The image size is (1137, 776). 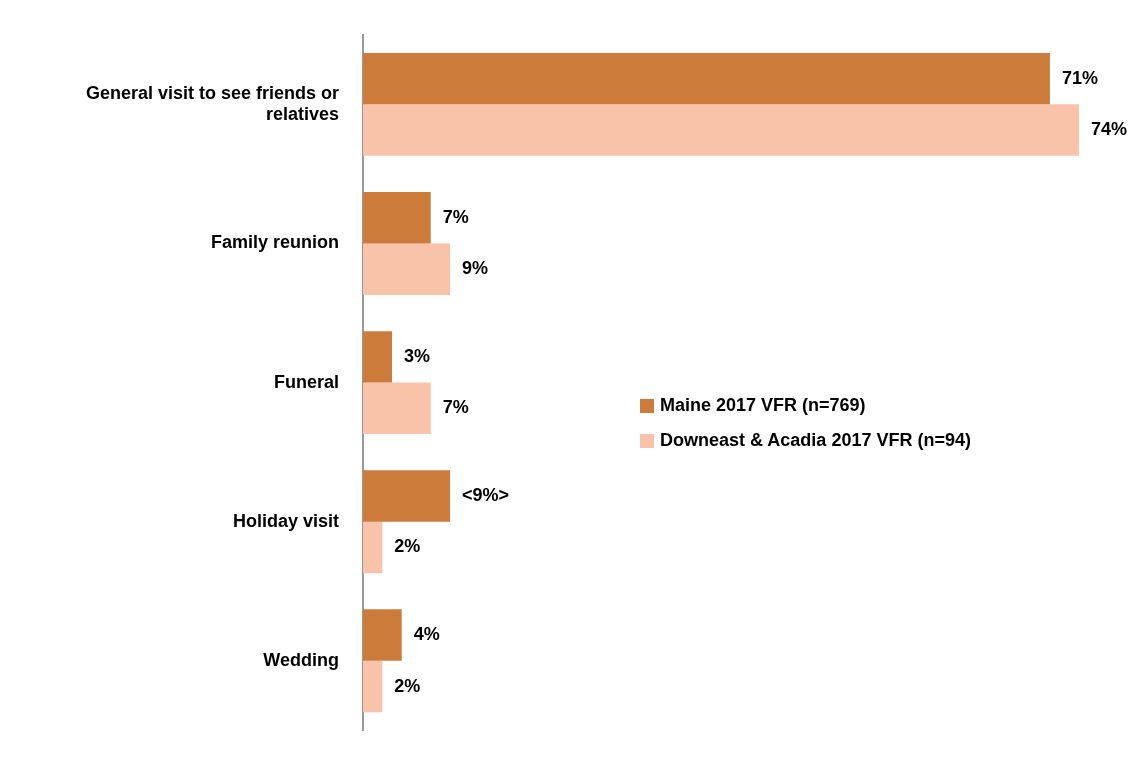 I want to click on data-label: 4%, so click(x=426, y=634).